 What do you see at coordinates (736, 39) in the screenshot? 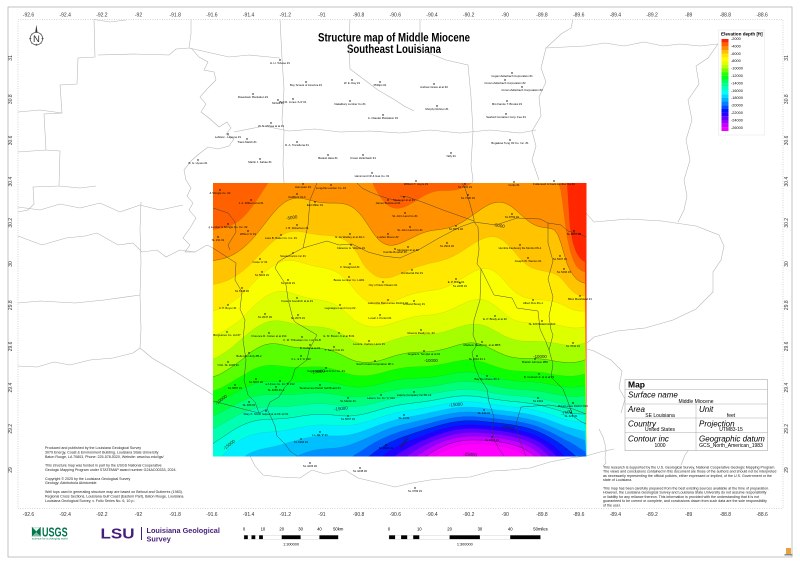
I see `svg-text: -2000` at bounding box center [736, 39].